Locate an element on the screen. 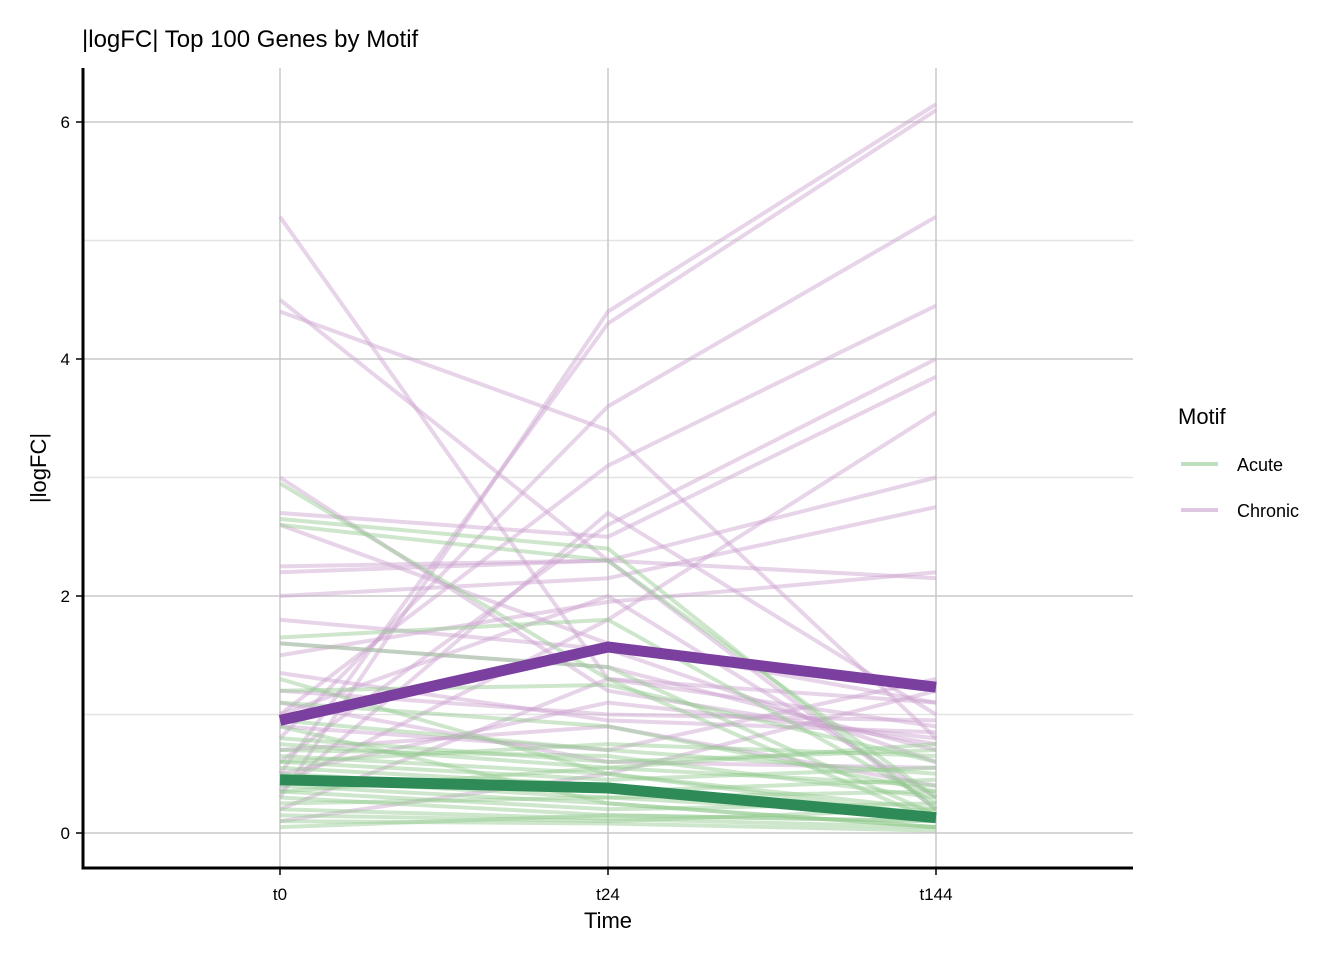  y-axis-title: |logFC| is located at coordinates (38, 468).